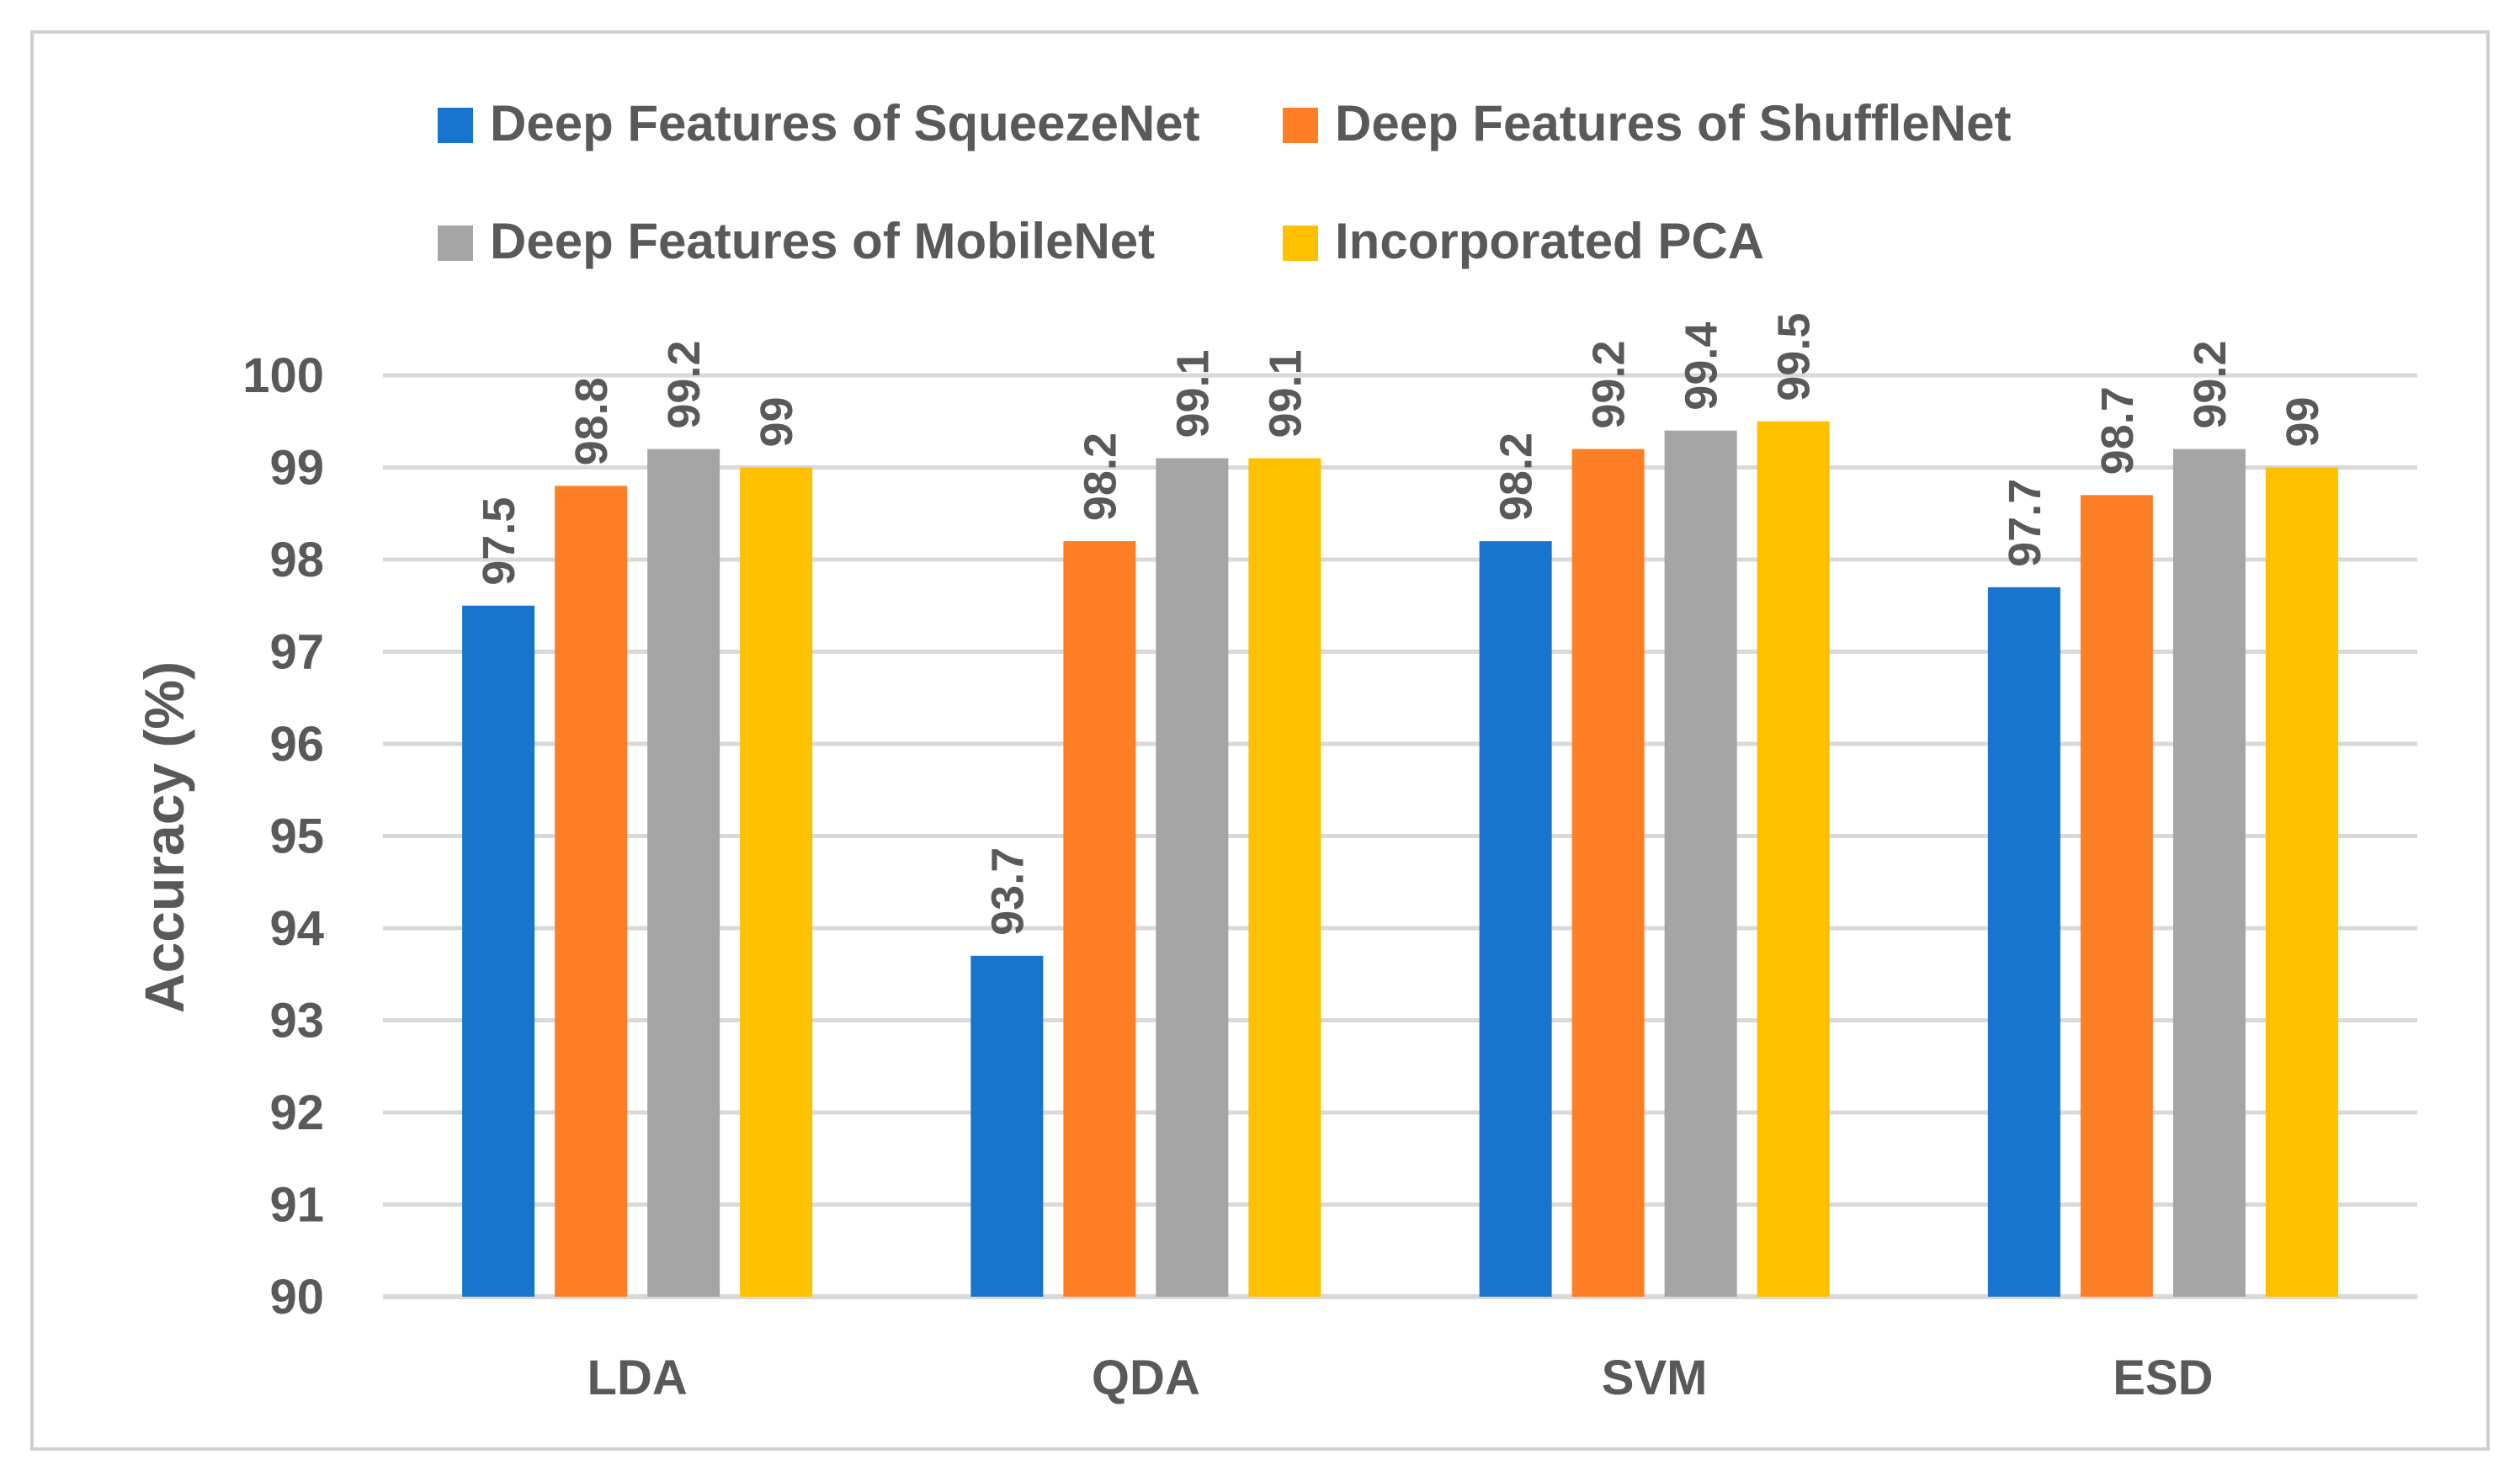  What do you see at coordinates (1655, 1378) in the screenshot?
I see `x-tick-label: SVM` at bounding box center [1655, 1378].